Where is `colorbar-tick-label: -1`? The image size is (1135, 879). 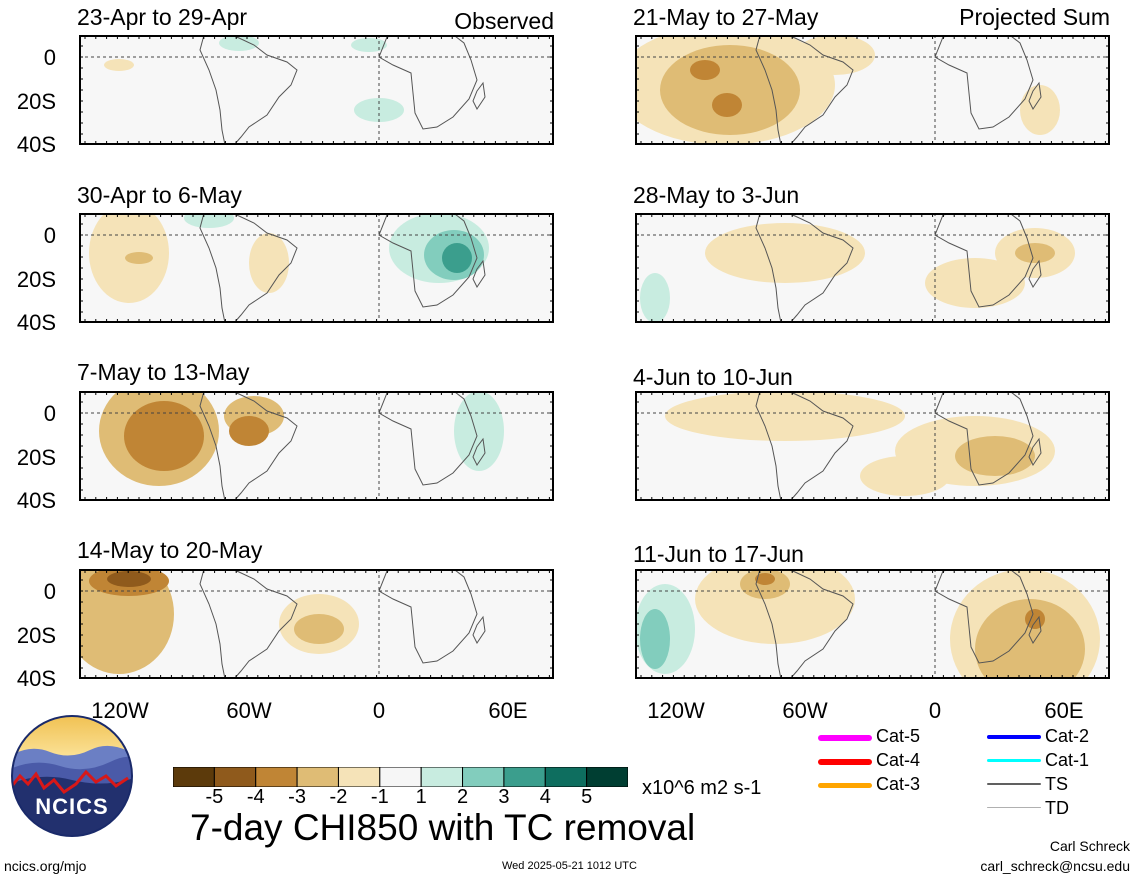 colorbar-tick-label: -1 is located at coordinates (379, 797).